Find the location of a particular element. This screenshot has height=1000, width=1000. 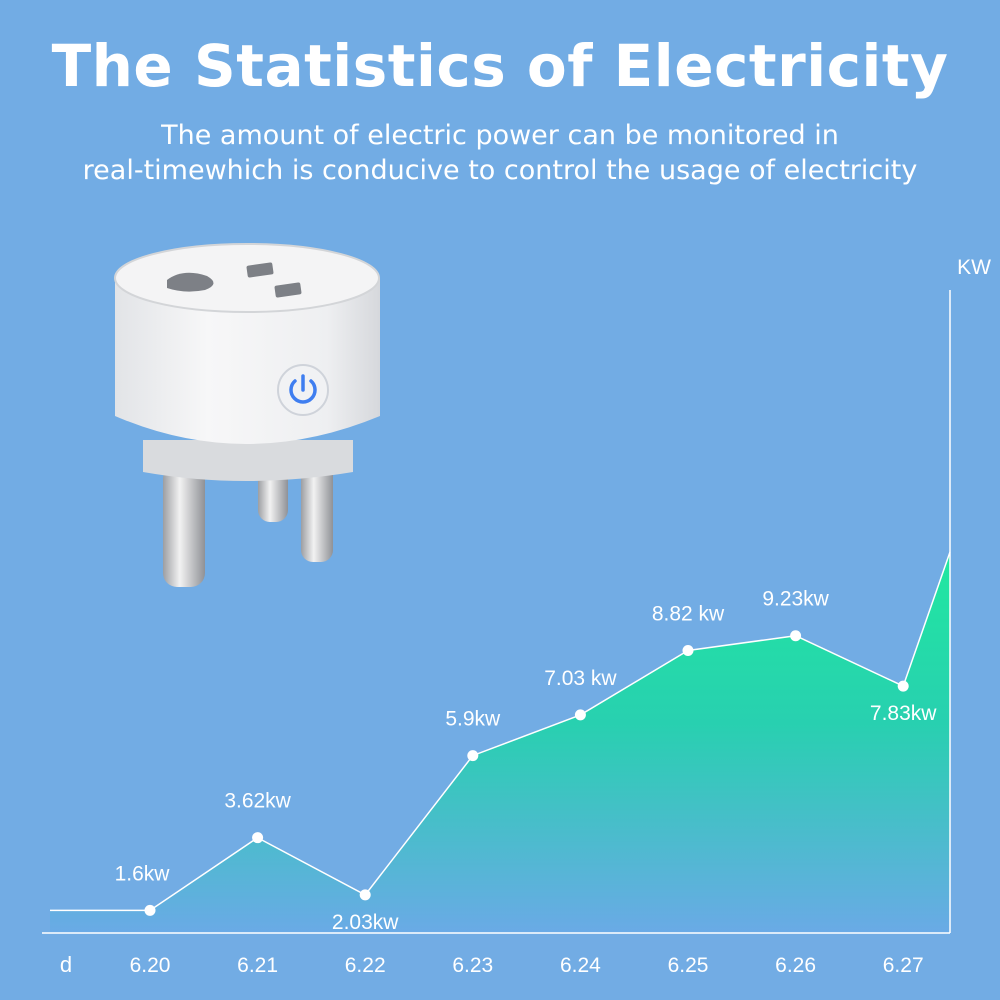

data-point-6.22 is located at coordinates (365, 895).